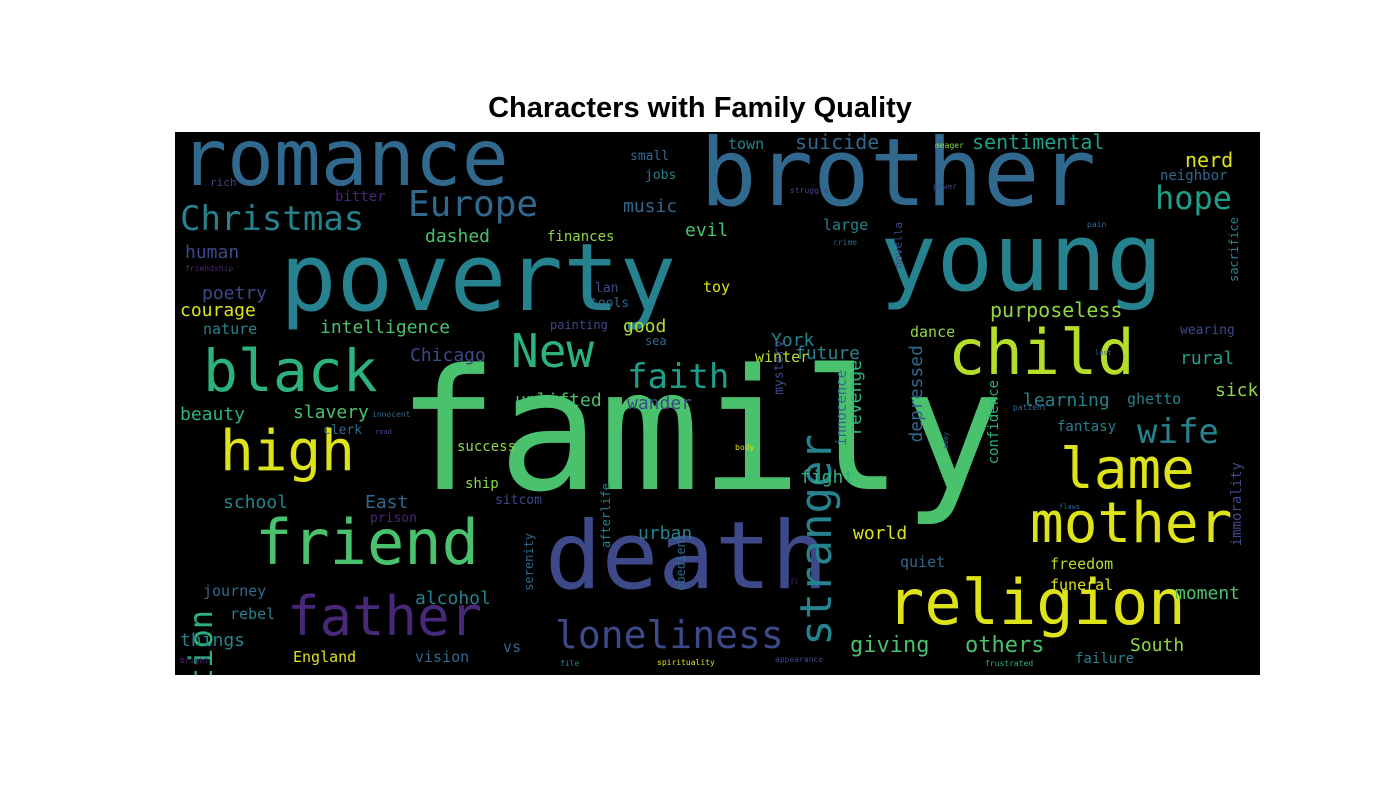 Image resolution: width=1400 pixels, height=800 pixels. What do you see at coordinates (360, 197) in the screenshot?
I see `word-bitter: bitter` at bounding box center [360, 197].